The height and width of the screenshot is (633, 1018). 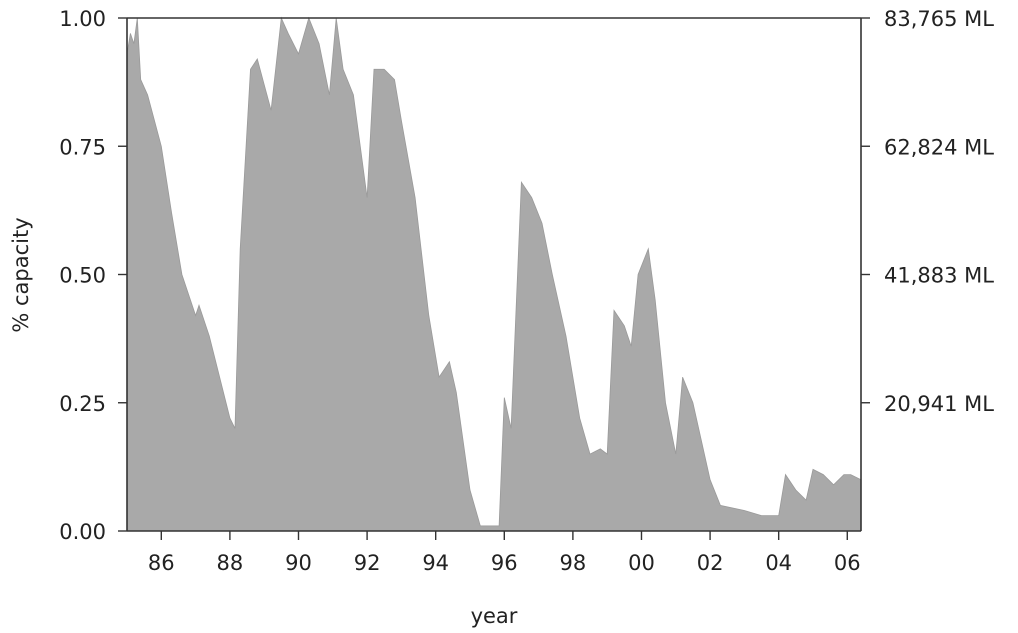 What do you see at coordinates (939, 404) in the screenshot?
I see `y2-tick-label: 20,941 ML` at bounding box center [939, 404].